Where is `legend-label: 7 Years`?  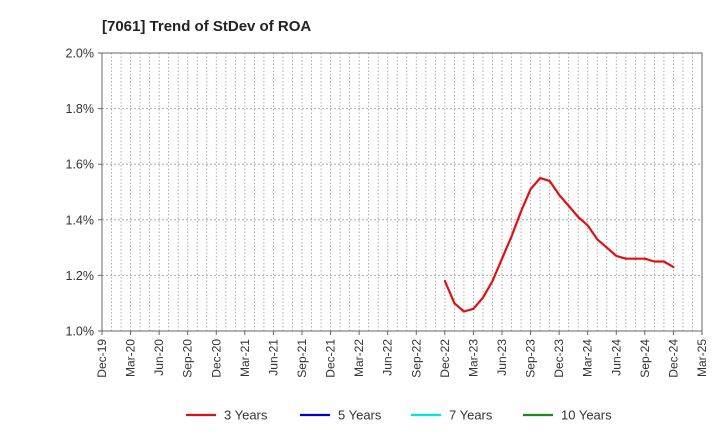 legend-label: 7 Years is located at coordinates (471, 415).